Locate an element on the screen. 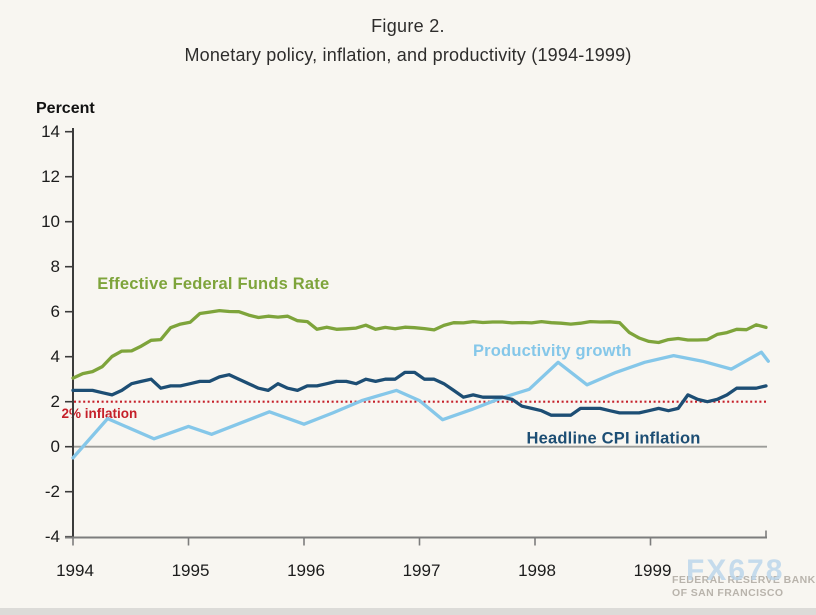 The height and width of the screenshot is (615, 816). x-tick-label: 1999 is located at coordinates (653, 570).